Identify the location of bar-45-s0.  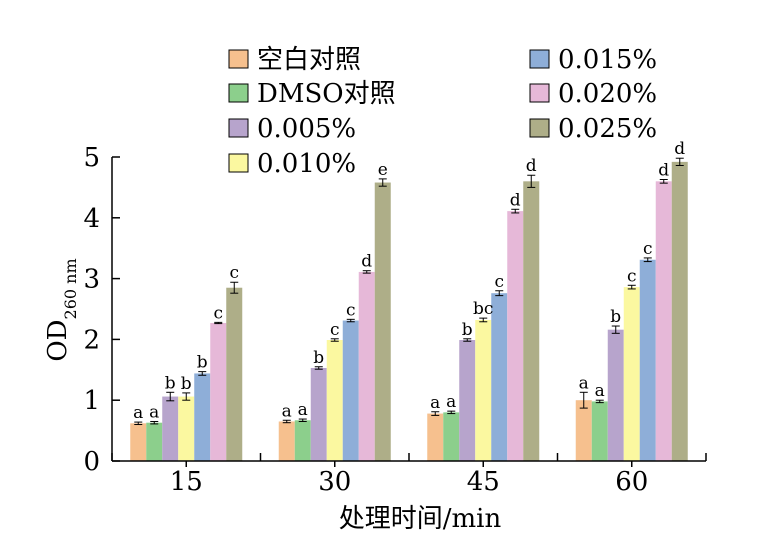
(435, 437).